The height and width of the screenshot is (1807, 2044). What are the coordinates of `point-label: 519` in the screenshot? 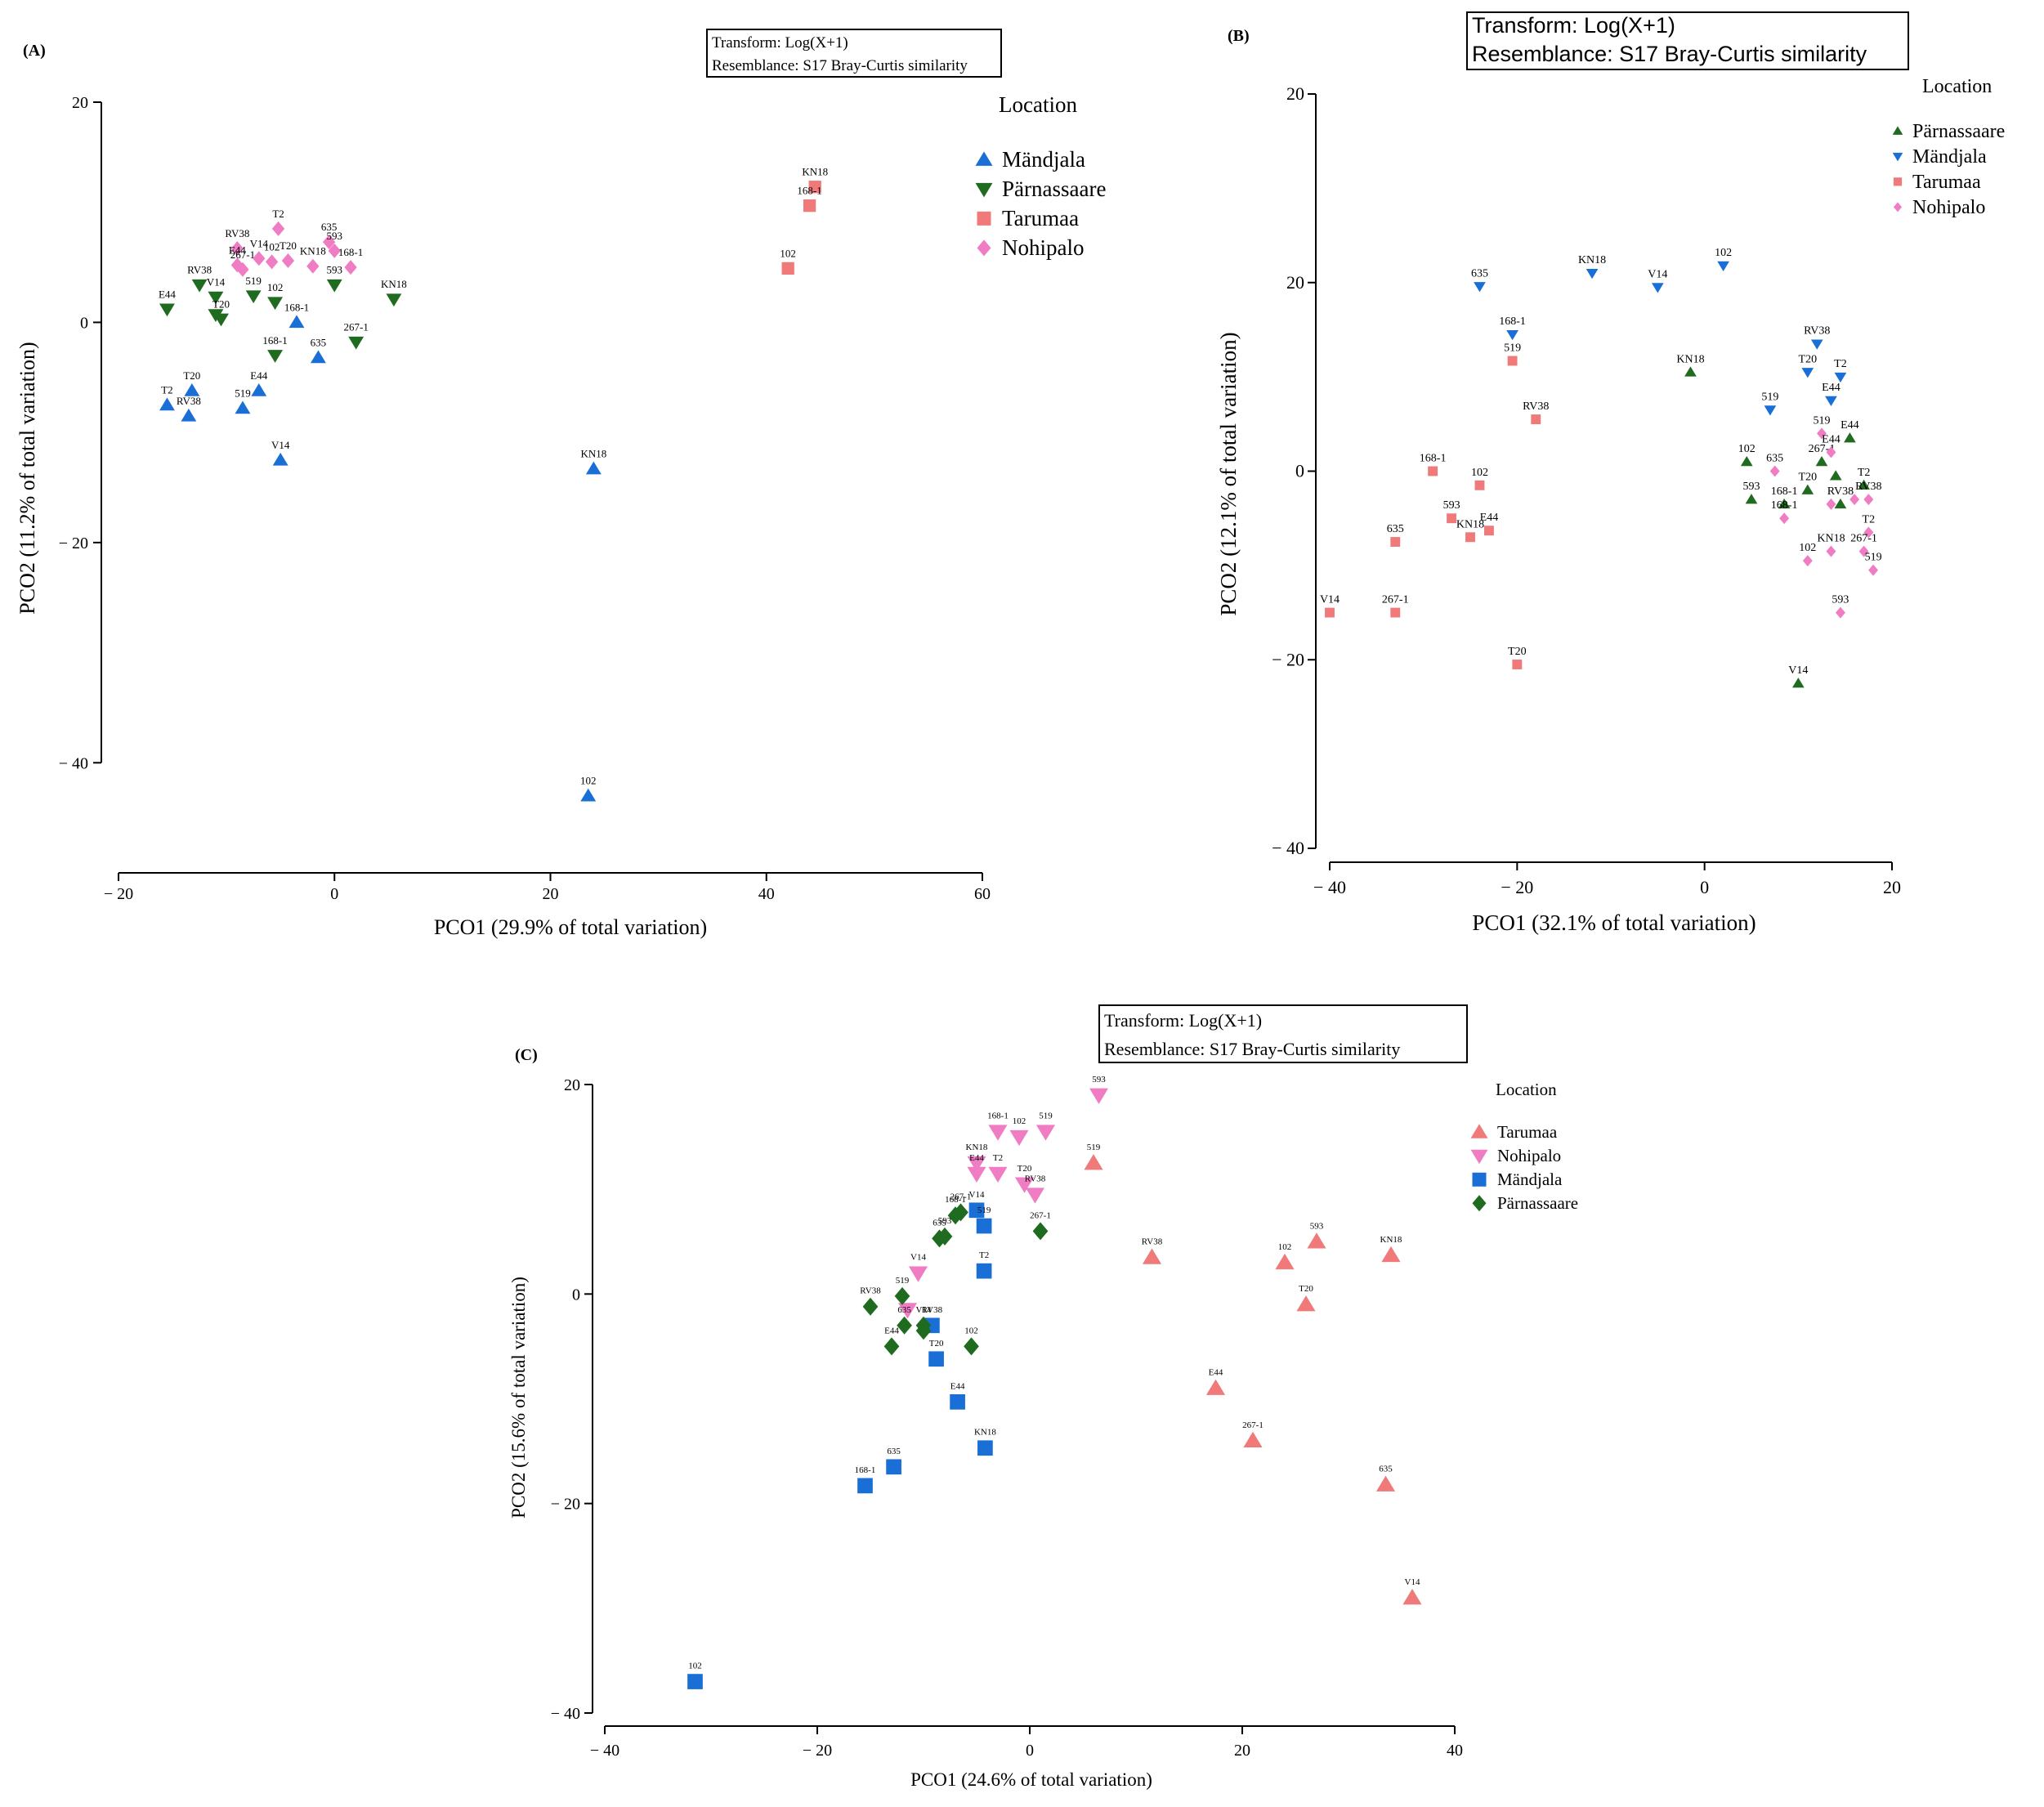 It's located at (1769, 397).